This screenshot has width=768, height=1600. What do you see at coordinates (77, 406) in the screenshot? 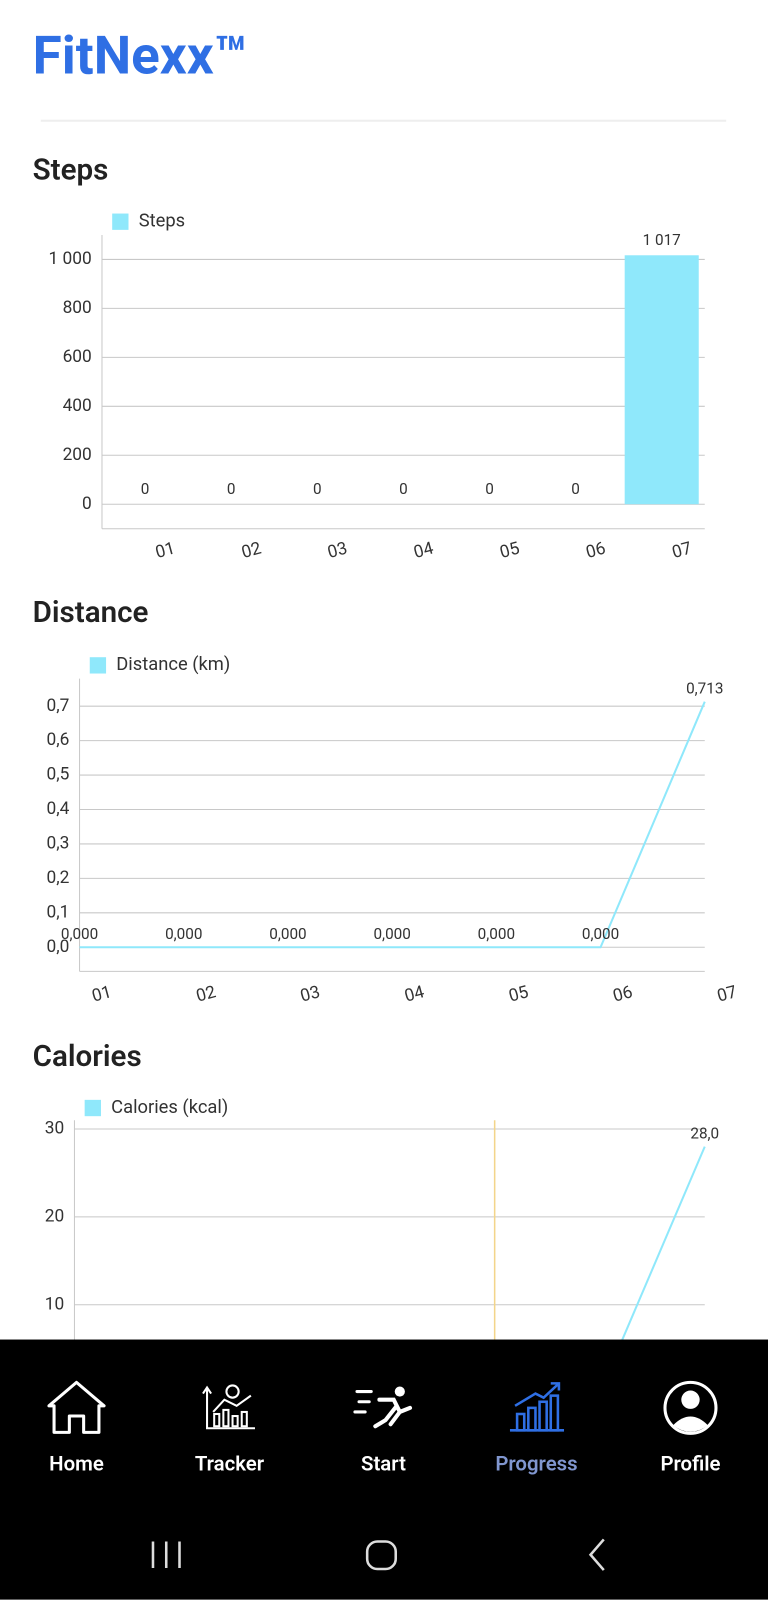
I see `y-tick-label: 400` at bounding box center [77, 406].